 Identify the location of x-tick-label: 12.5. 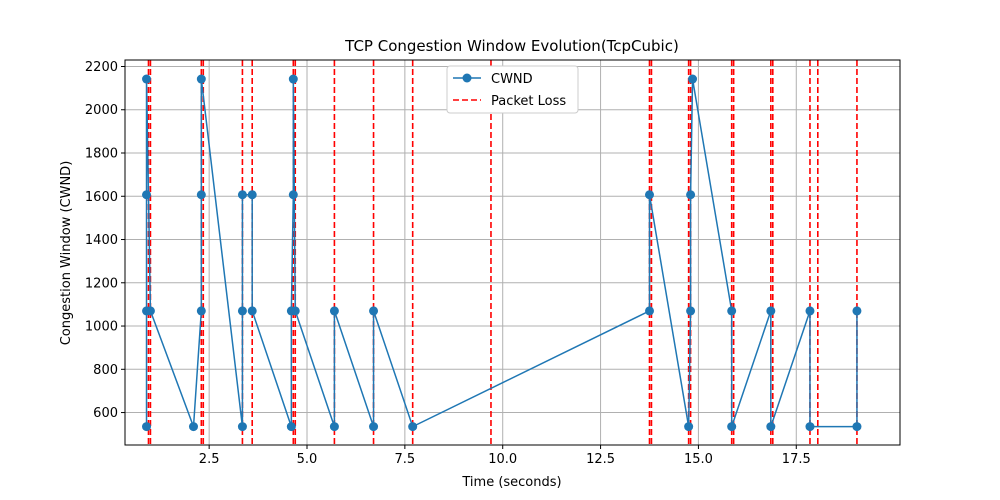
(600, 459).